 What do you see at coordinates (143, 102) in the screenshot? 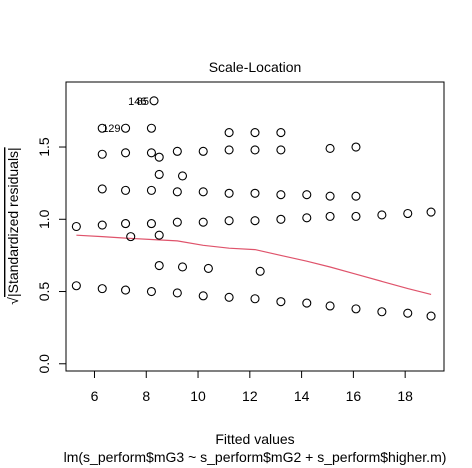
I see `point-label: 85` at bounding box center [143, 102].